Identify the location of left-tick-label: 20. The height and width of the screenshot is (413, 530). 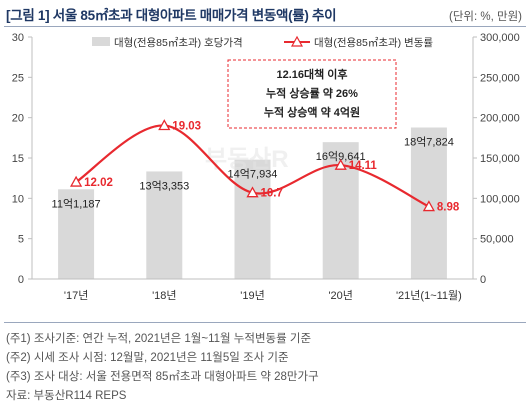
(18, 119).